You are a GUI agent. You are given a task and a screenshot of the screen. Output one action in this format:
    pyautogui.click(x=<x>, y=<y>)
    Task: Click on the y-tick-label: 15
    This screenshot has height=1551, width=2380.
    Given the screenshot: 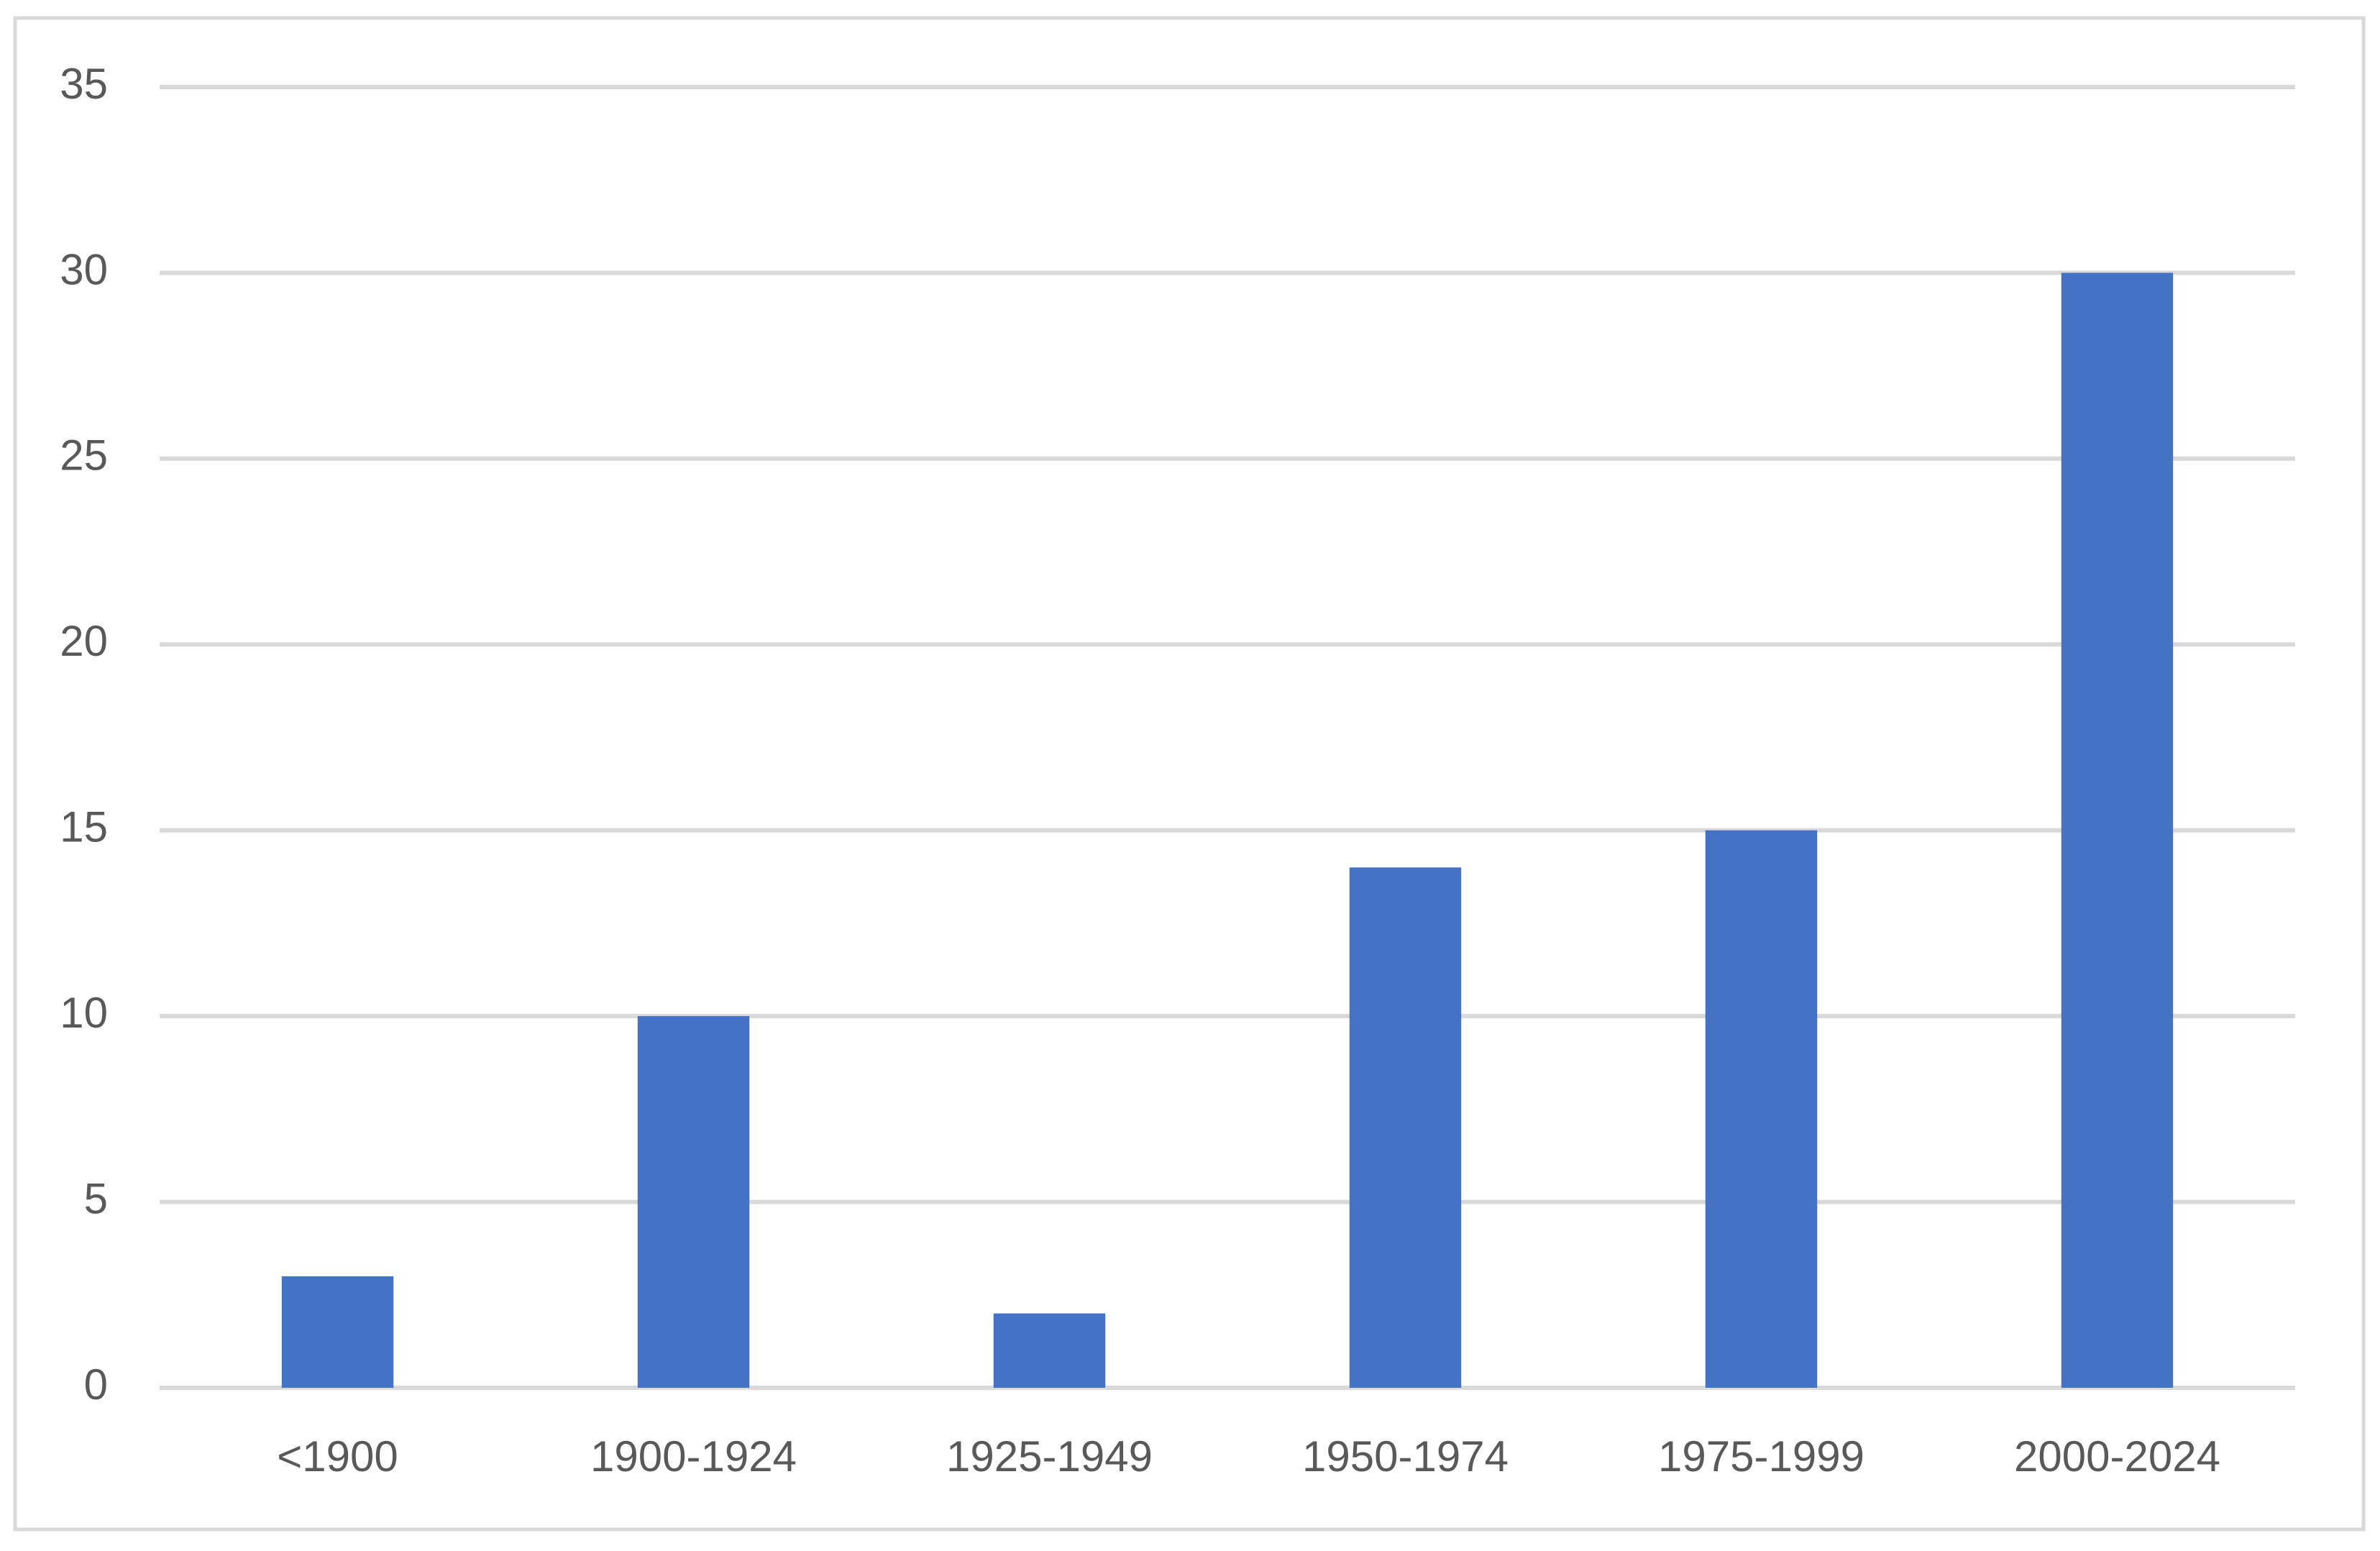 What is the action you would take?
    pyautogui.click(x=84, y=827)
    